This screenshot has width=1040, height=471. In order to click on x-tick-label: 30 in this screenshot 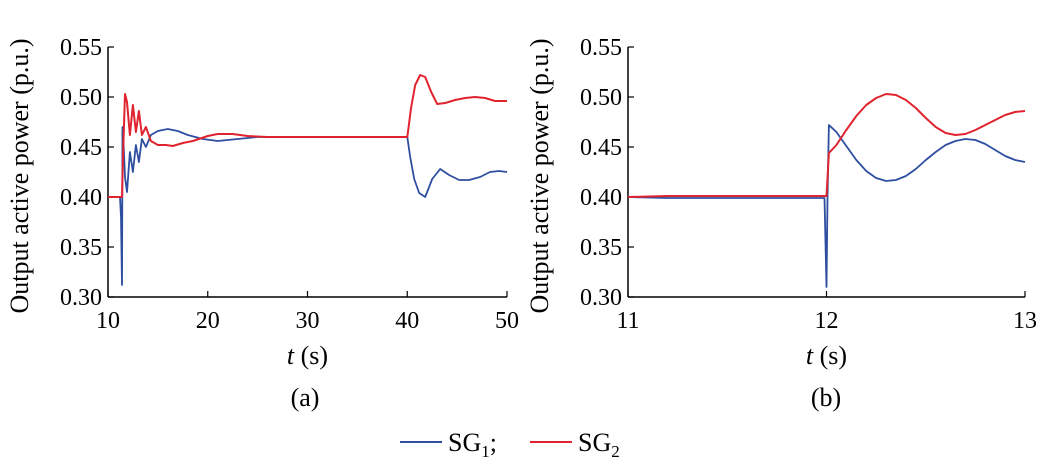, I will do `click(308, 321)`.